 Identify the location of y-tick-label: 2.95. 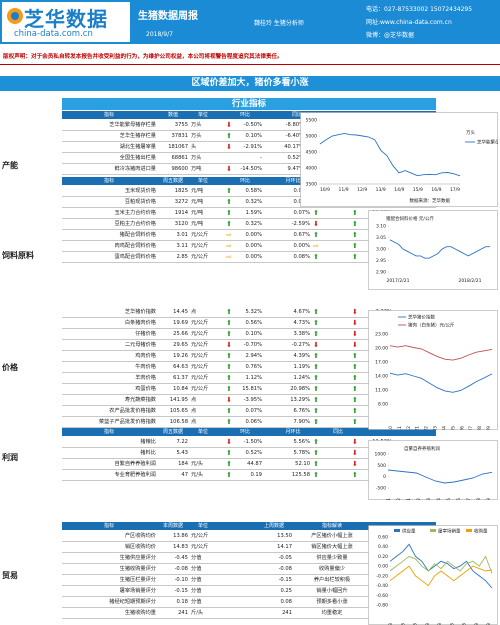
(381, 261).